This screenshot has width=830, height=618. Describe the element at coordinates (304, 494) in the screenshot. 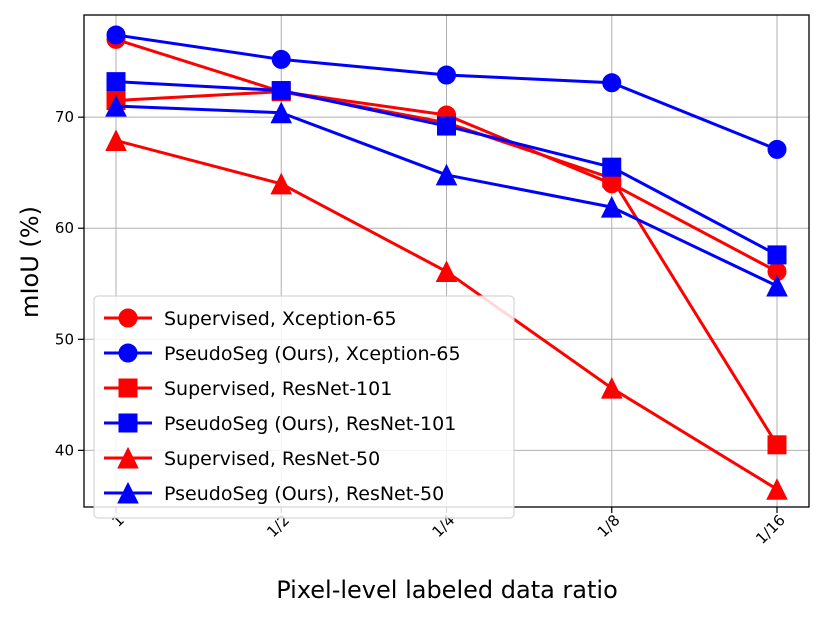

I see `legend-label: PseudoSeg (Ours), ResNet-50` at that location.